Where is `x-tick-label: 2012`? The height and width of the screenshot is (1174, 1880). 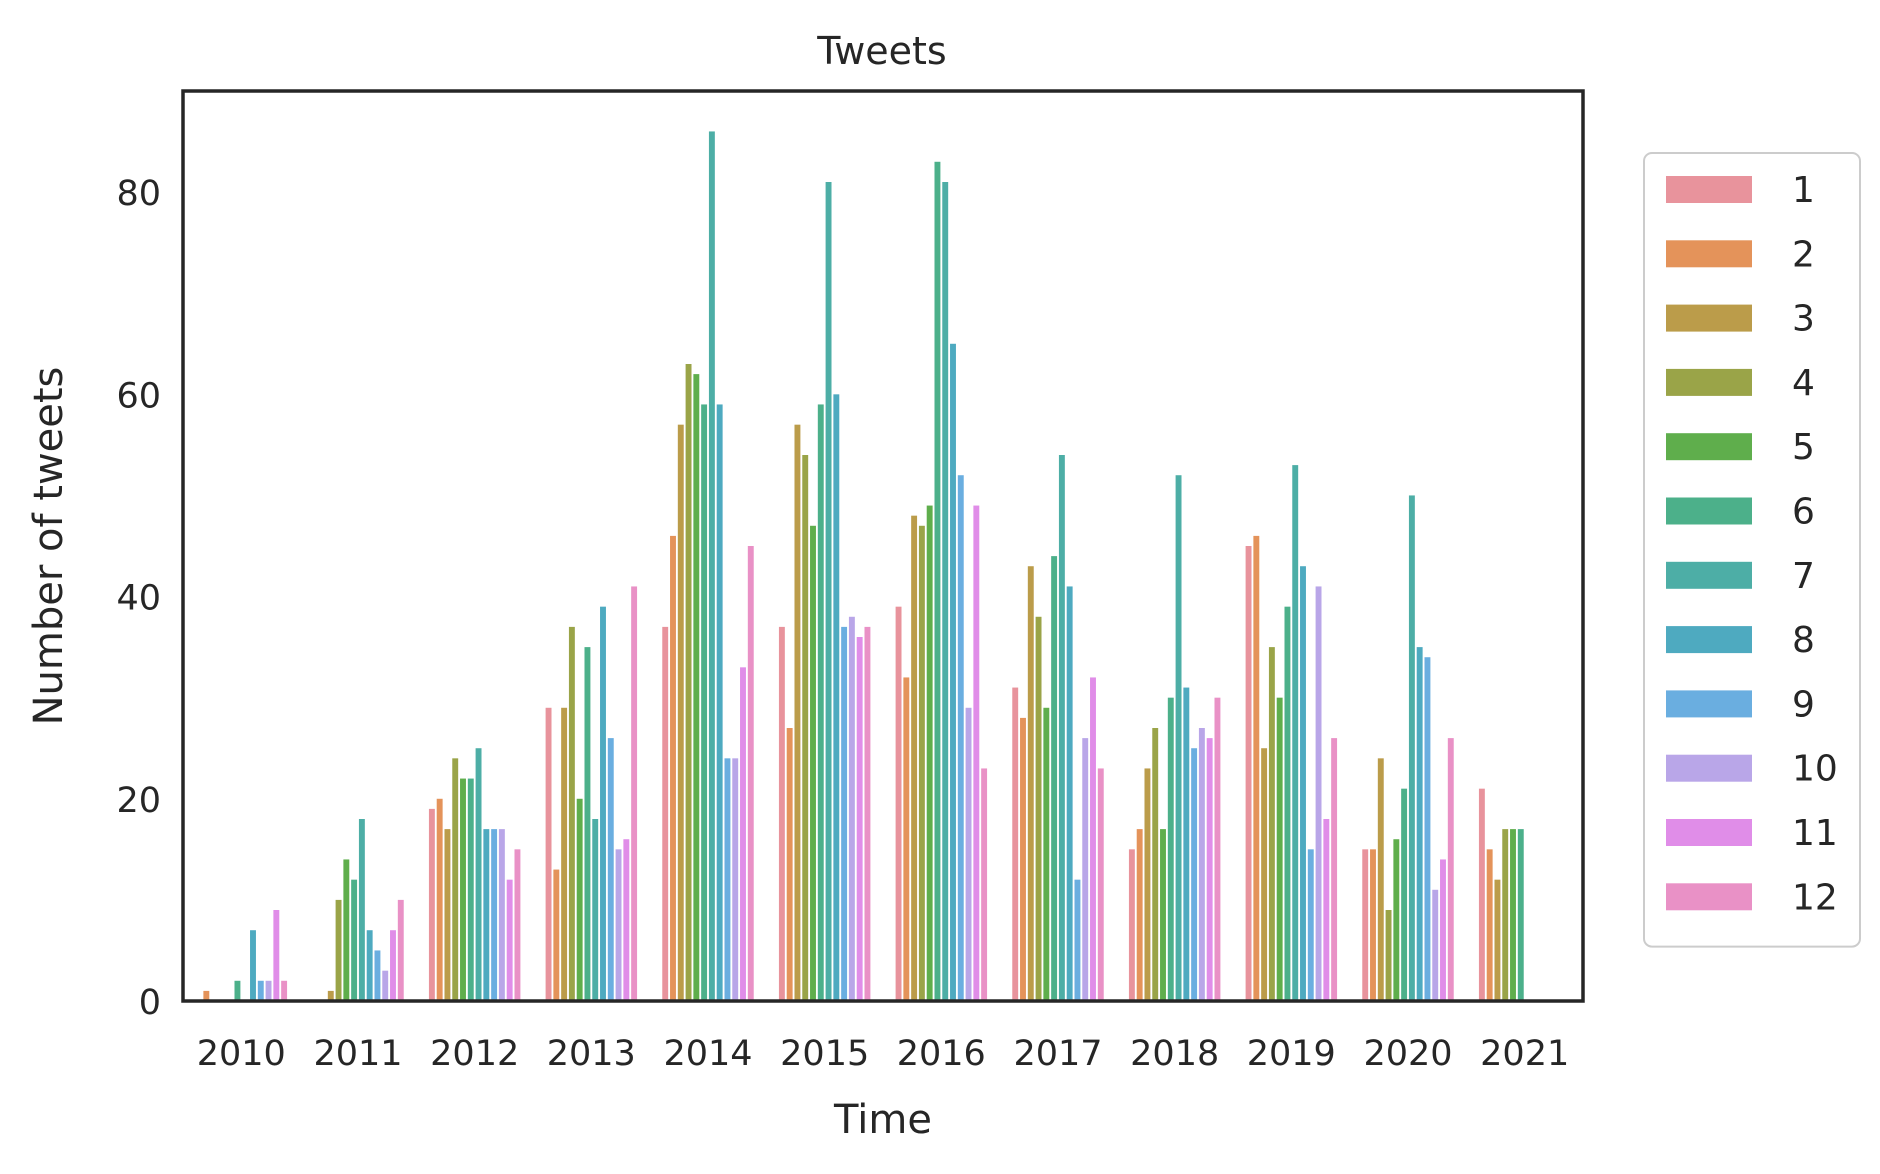 x-tick-label: 2012 is located at coordinates (474, 1054).